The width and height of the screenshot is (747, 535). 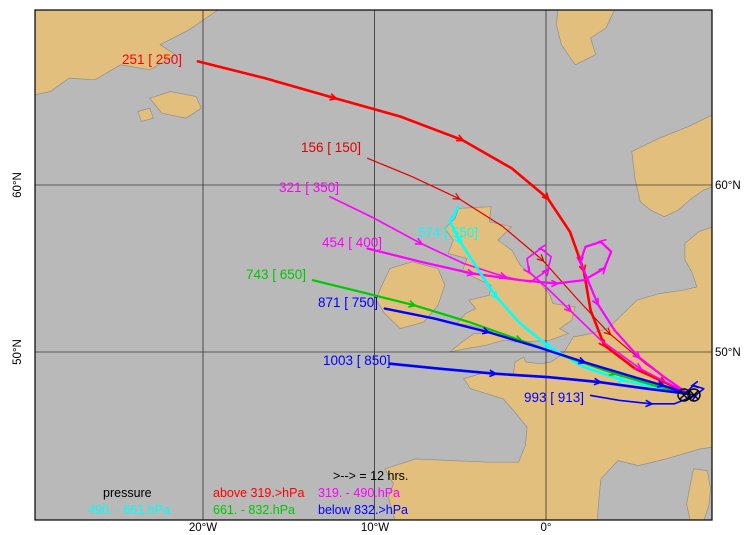 What do you see at coordinates (145, 114) in the screenshot?
I see `land-iceland-west` at bounding box center [145, 114].